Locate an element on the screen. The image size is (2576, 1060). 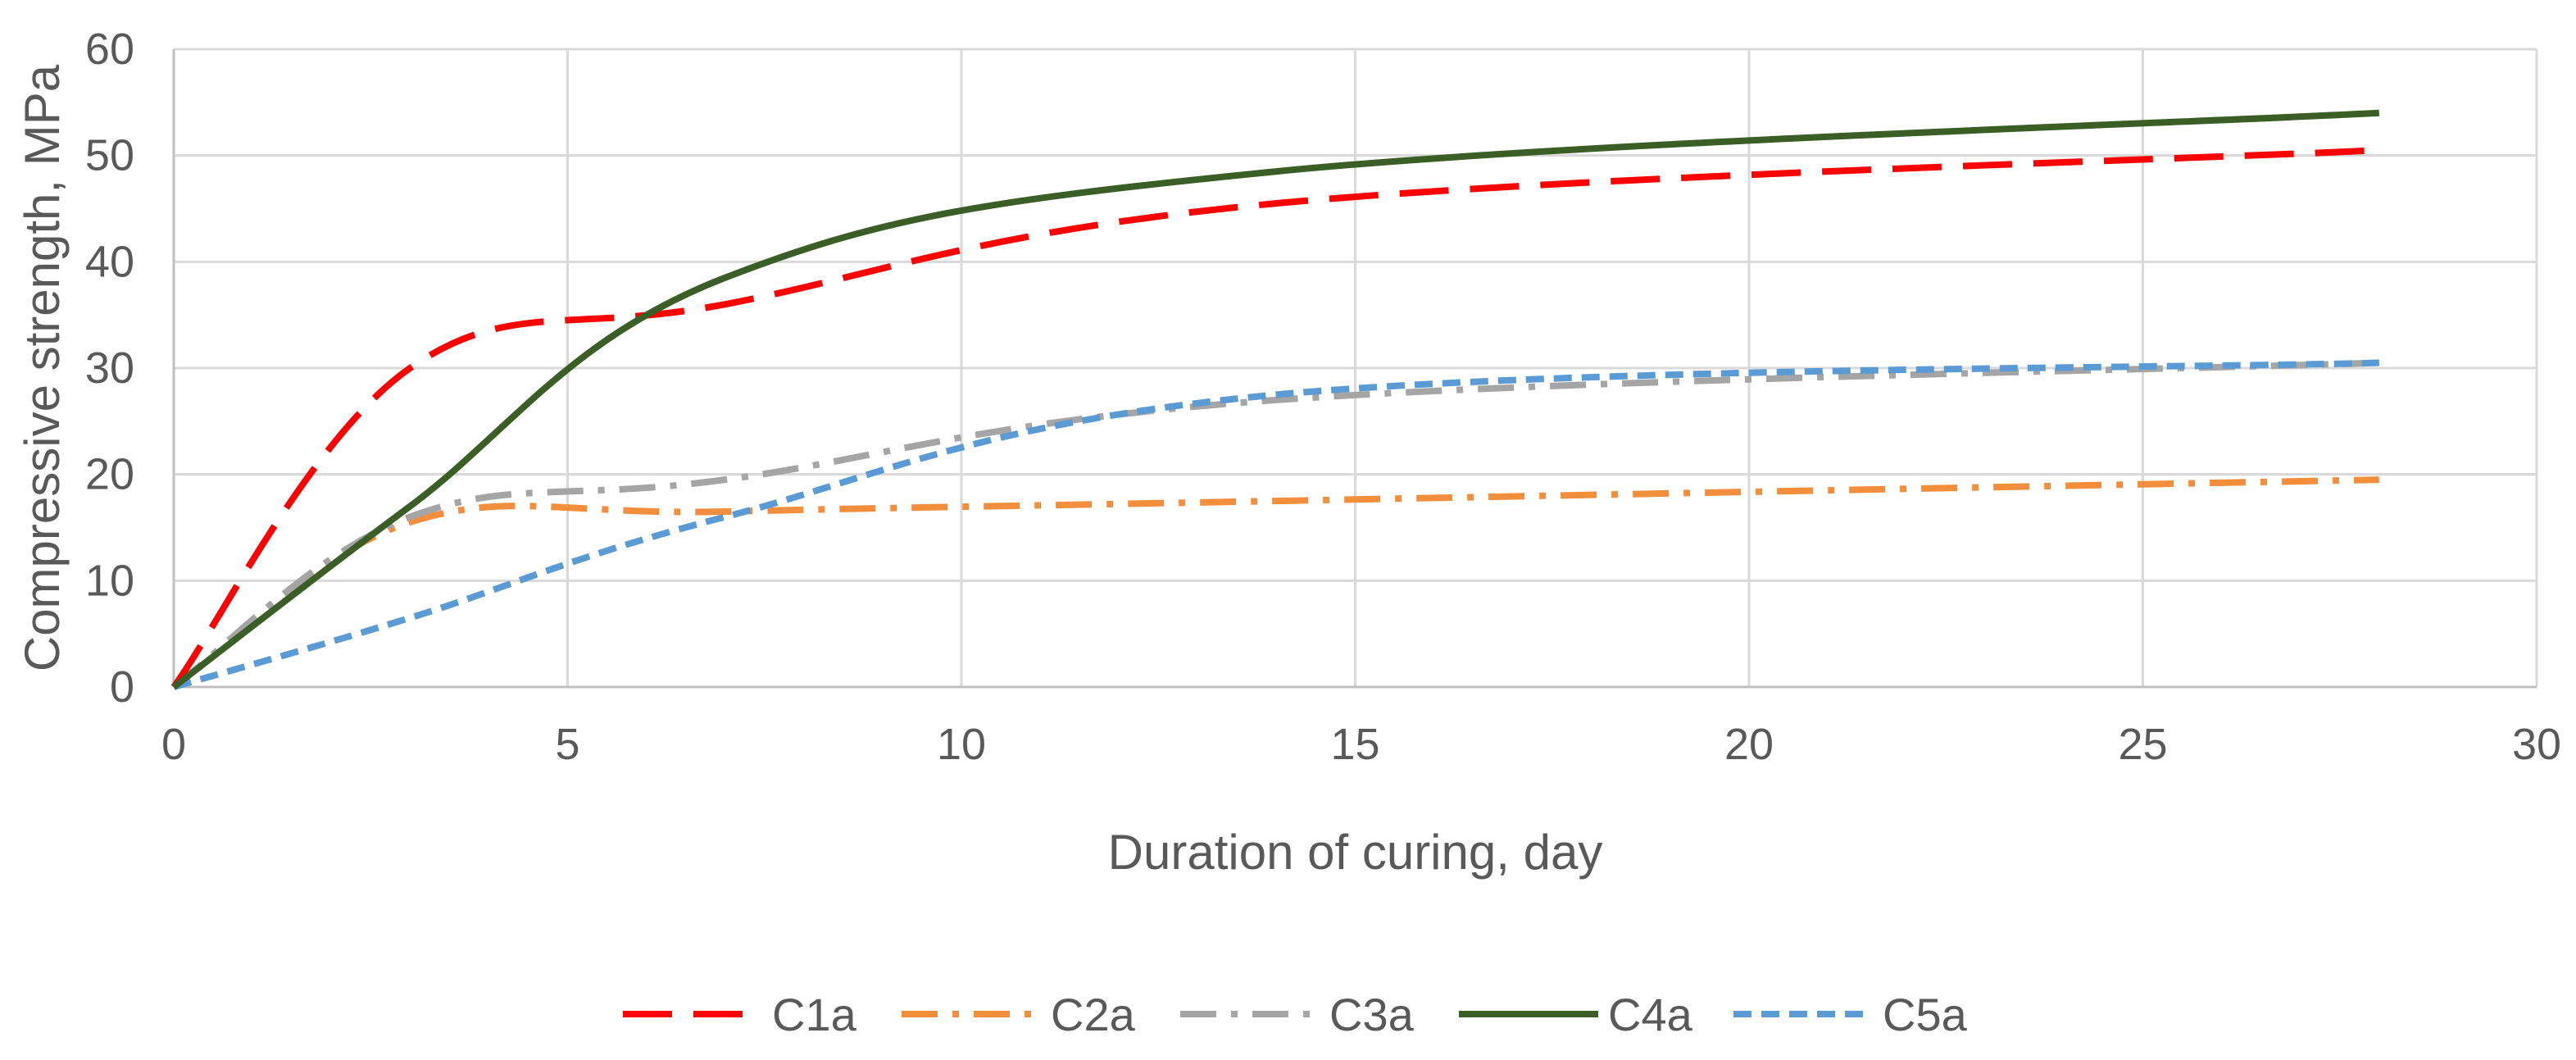
y-tick-label: 10 is located at coordinates (109, 580).